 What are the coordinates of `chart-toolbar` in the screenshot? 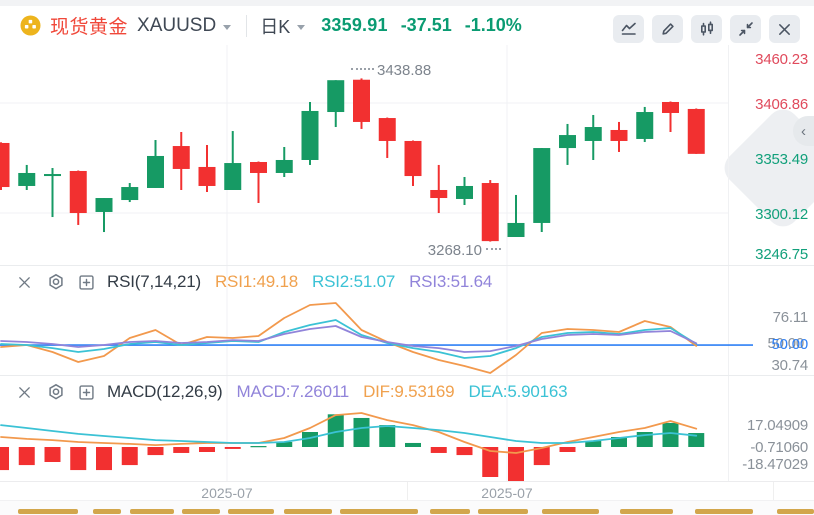 It's located at (706, 29).